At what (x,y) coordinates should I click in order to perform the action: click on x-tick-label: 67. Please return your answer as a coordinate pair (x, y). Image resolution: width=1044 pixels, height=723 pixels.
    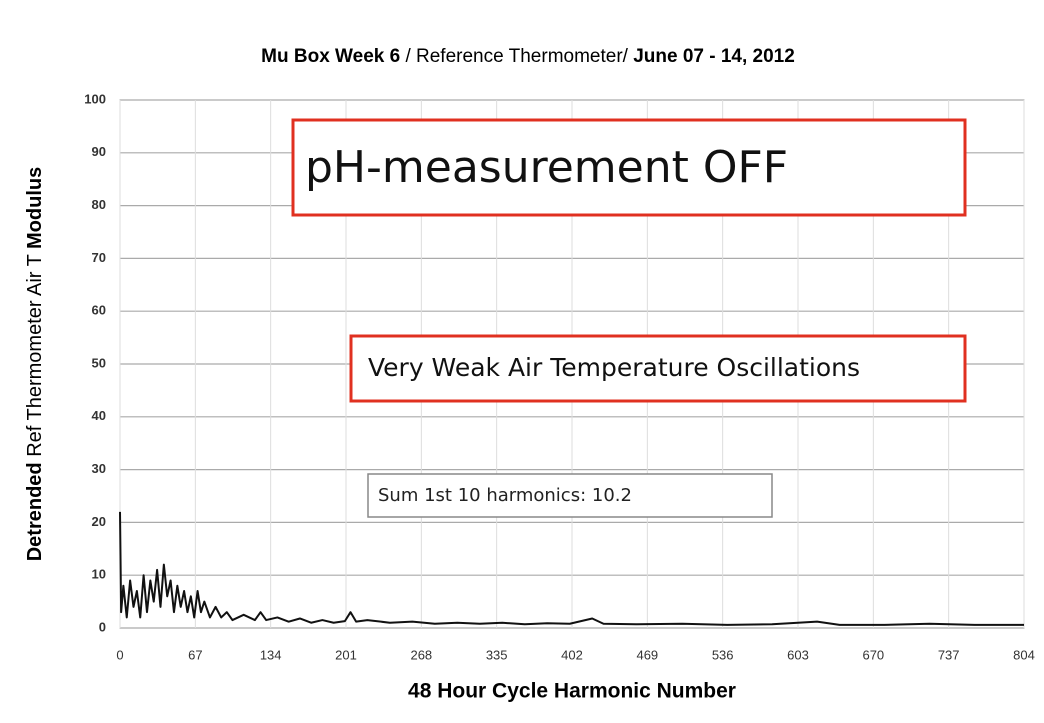
    Looking at the image, I should click on (195, 654).